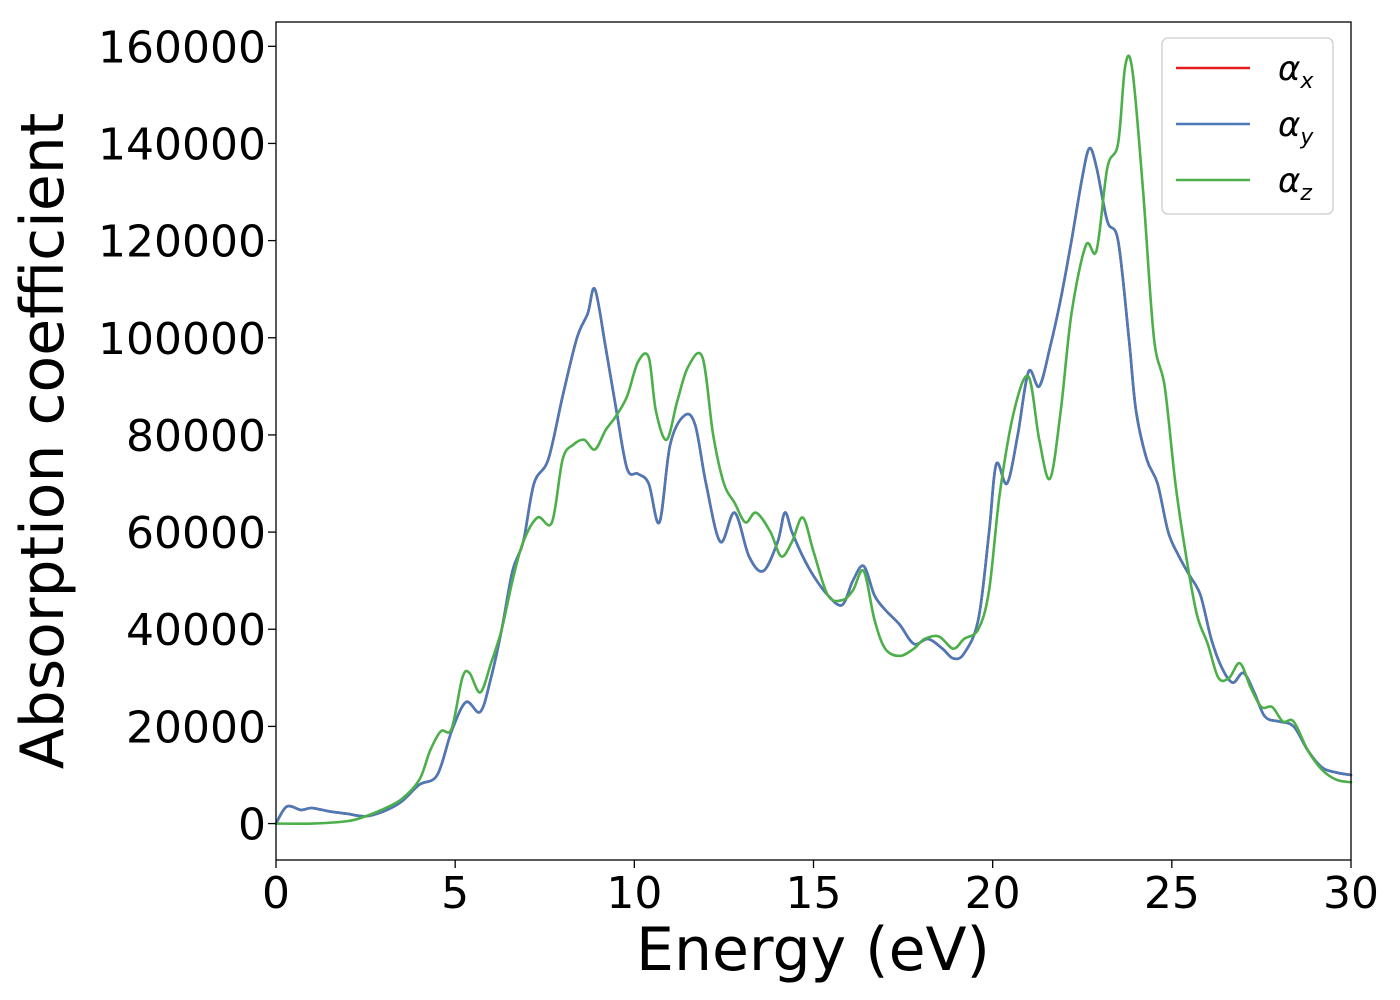  What do you see at coordinates (1296, 71) in the screenshot?
I see `legend-label-alpha-x: αx` at bounding box center [1296, 71].